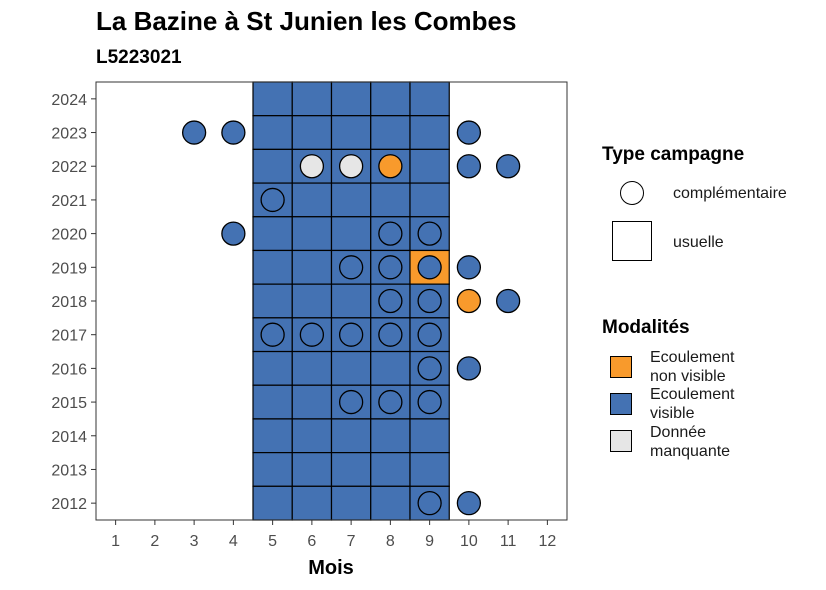 Image resolution: width=826 pixels, height=590 pixels. Describe the element at coordinates (621, 367) in the screenshot. I see `legend-swatch-non-visible` at that location.